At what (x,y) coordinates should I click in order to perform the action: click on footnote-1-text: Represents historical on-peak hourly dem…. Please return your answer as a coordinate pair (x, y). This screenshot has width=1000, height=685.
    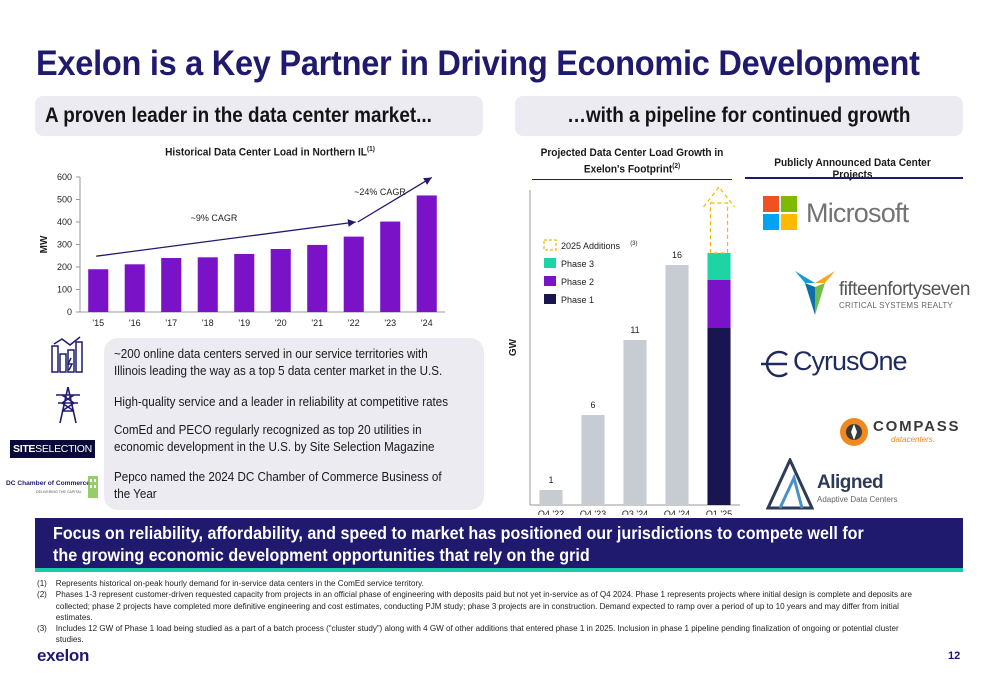
    Looking at the image, I should click on (239, 583).